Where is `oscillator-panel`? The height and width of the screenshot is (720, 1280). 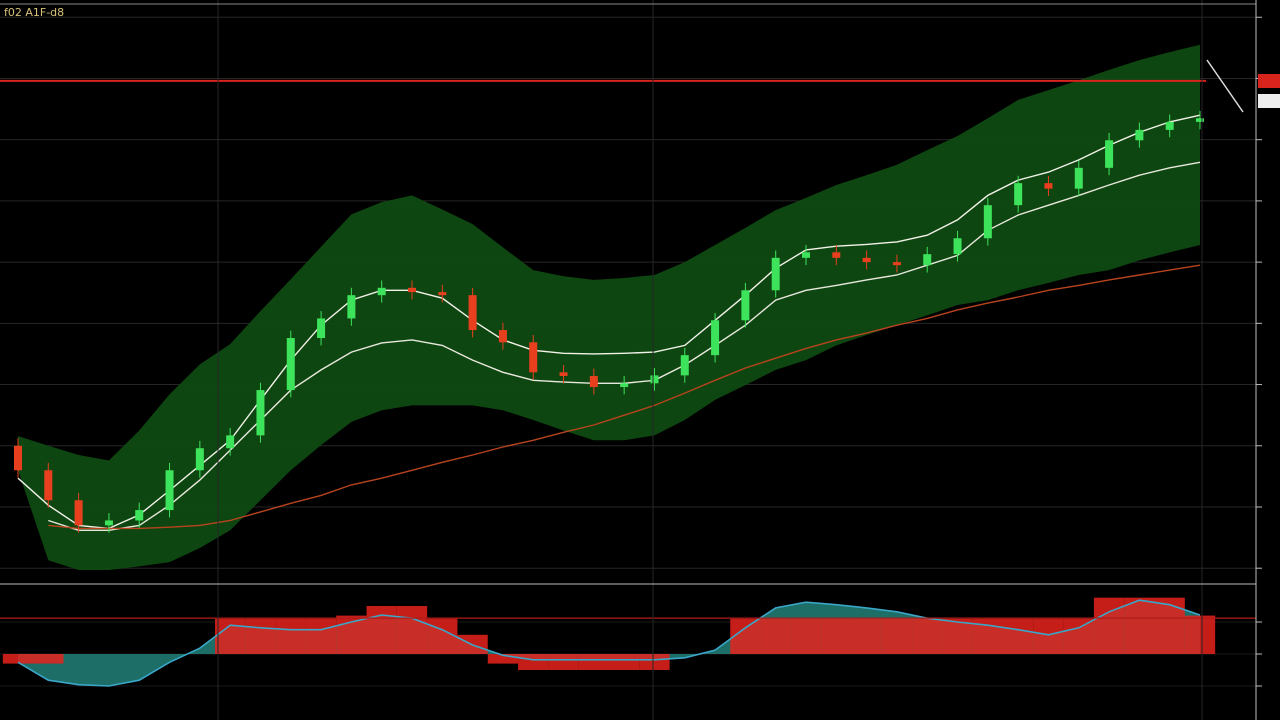
oscillator-panel is located at coordinates (631, 642).